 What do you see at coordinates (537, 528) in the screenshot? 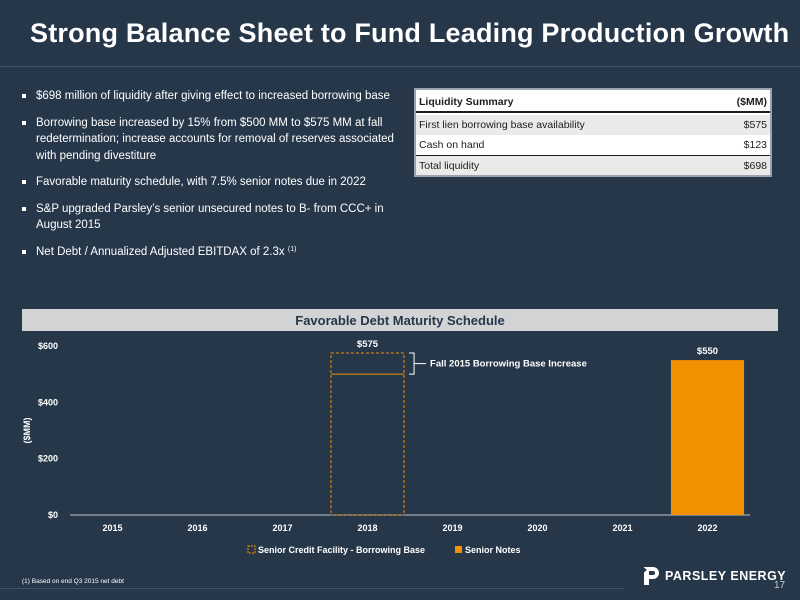
I see `x-tick-label: 2020` at bounding box center [537, 528].